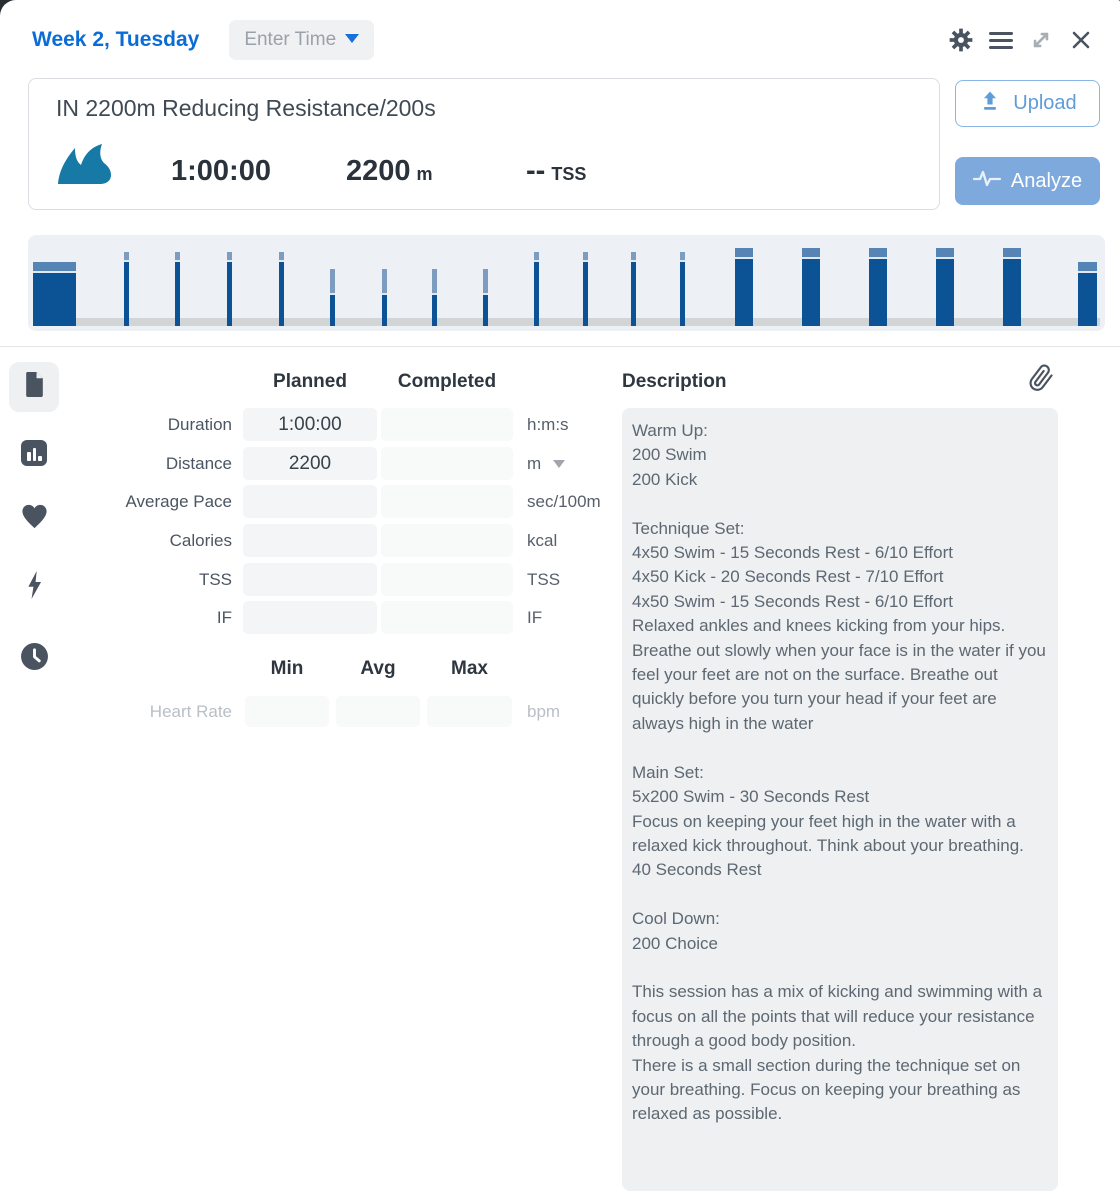  I want to click on row-label-if: IF, so click(224, 618).